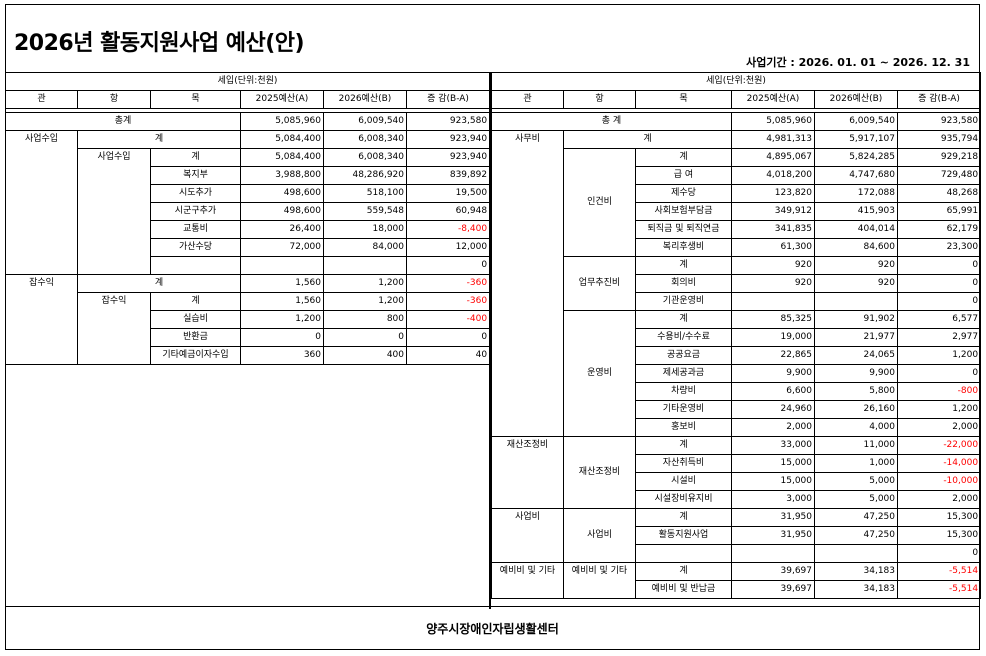 The image size is (986, 656). What do you see at coordinates (683, 481) in the screenshot?
I see `mok-cell: 시설비` at bounding box center [683, 481].